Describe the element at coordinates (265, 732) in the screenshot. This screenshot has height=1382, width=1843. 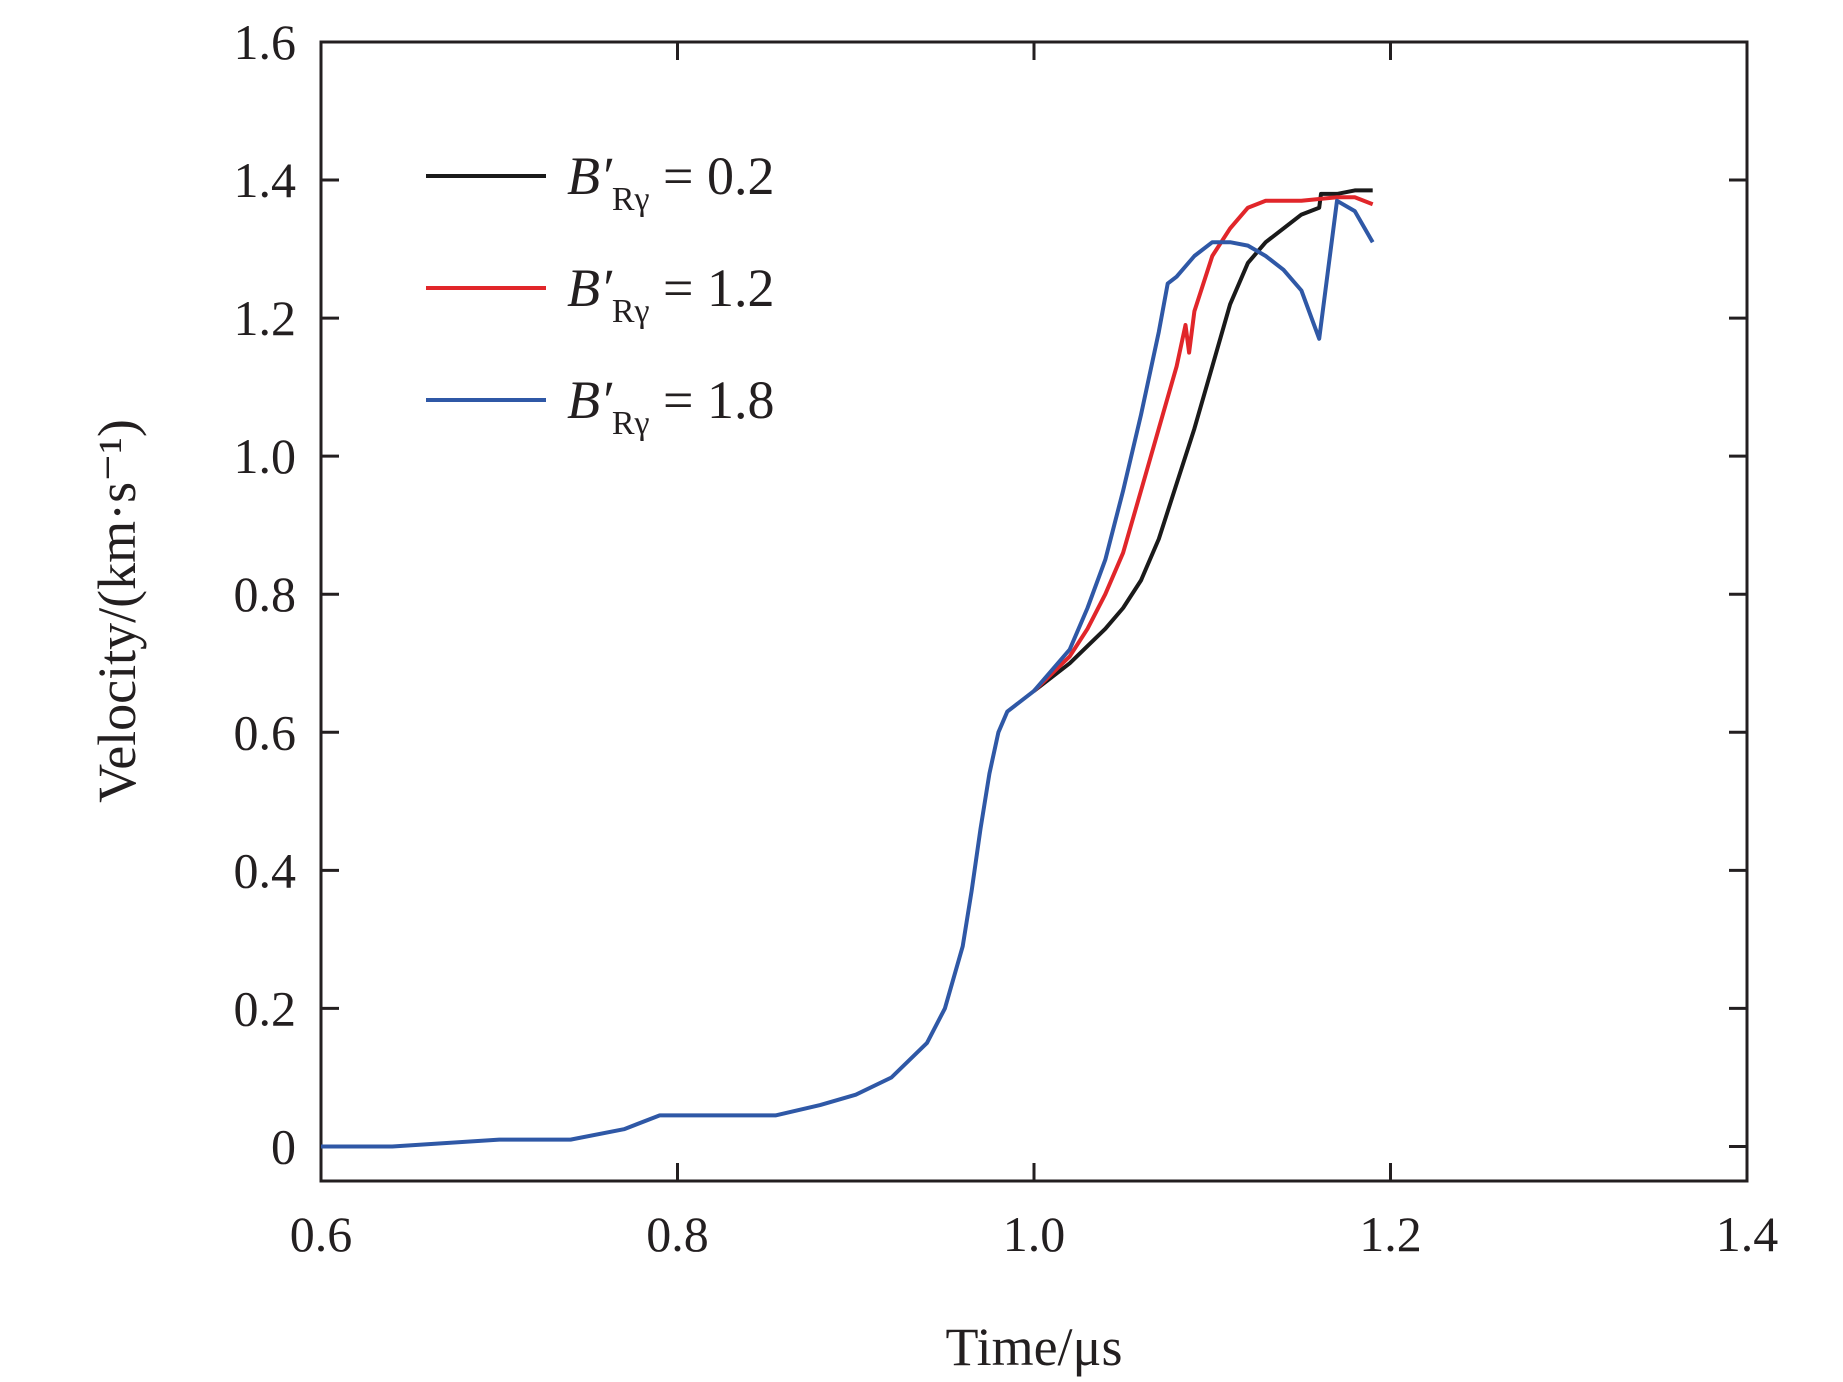
I see `y-tick-label: 0.6` at that location.